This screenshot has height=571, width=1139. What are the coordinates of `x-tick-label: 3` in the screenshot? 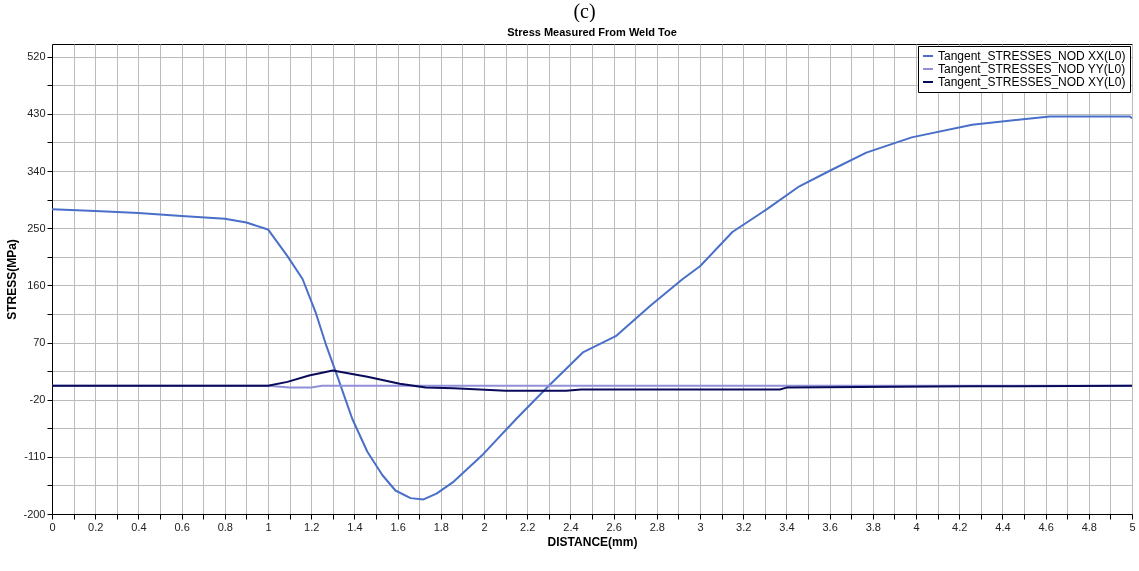 It's located at (700, 526).